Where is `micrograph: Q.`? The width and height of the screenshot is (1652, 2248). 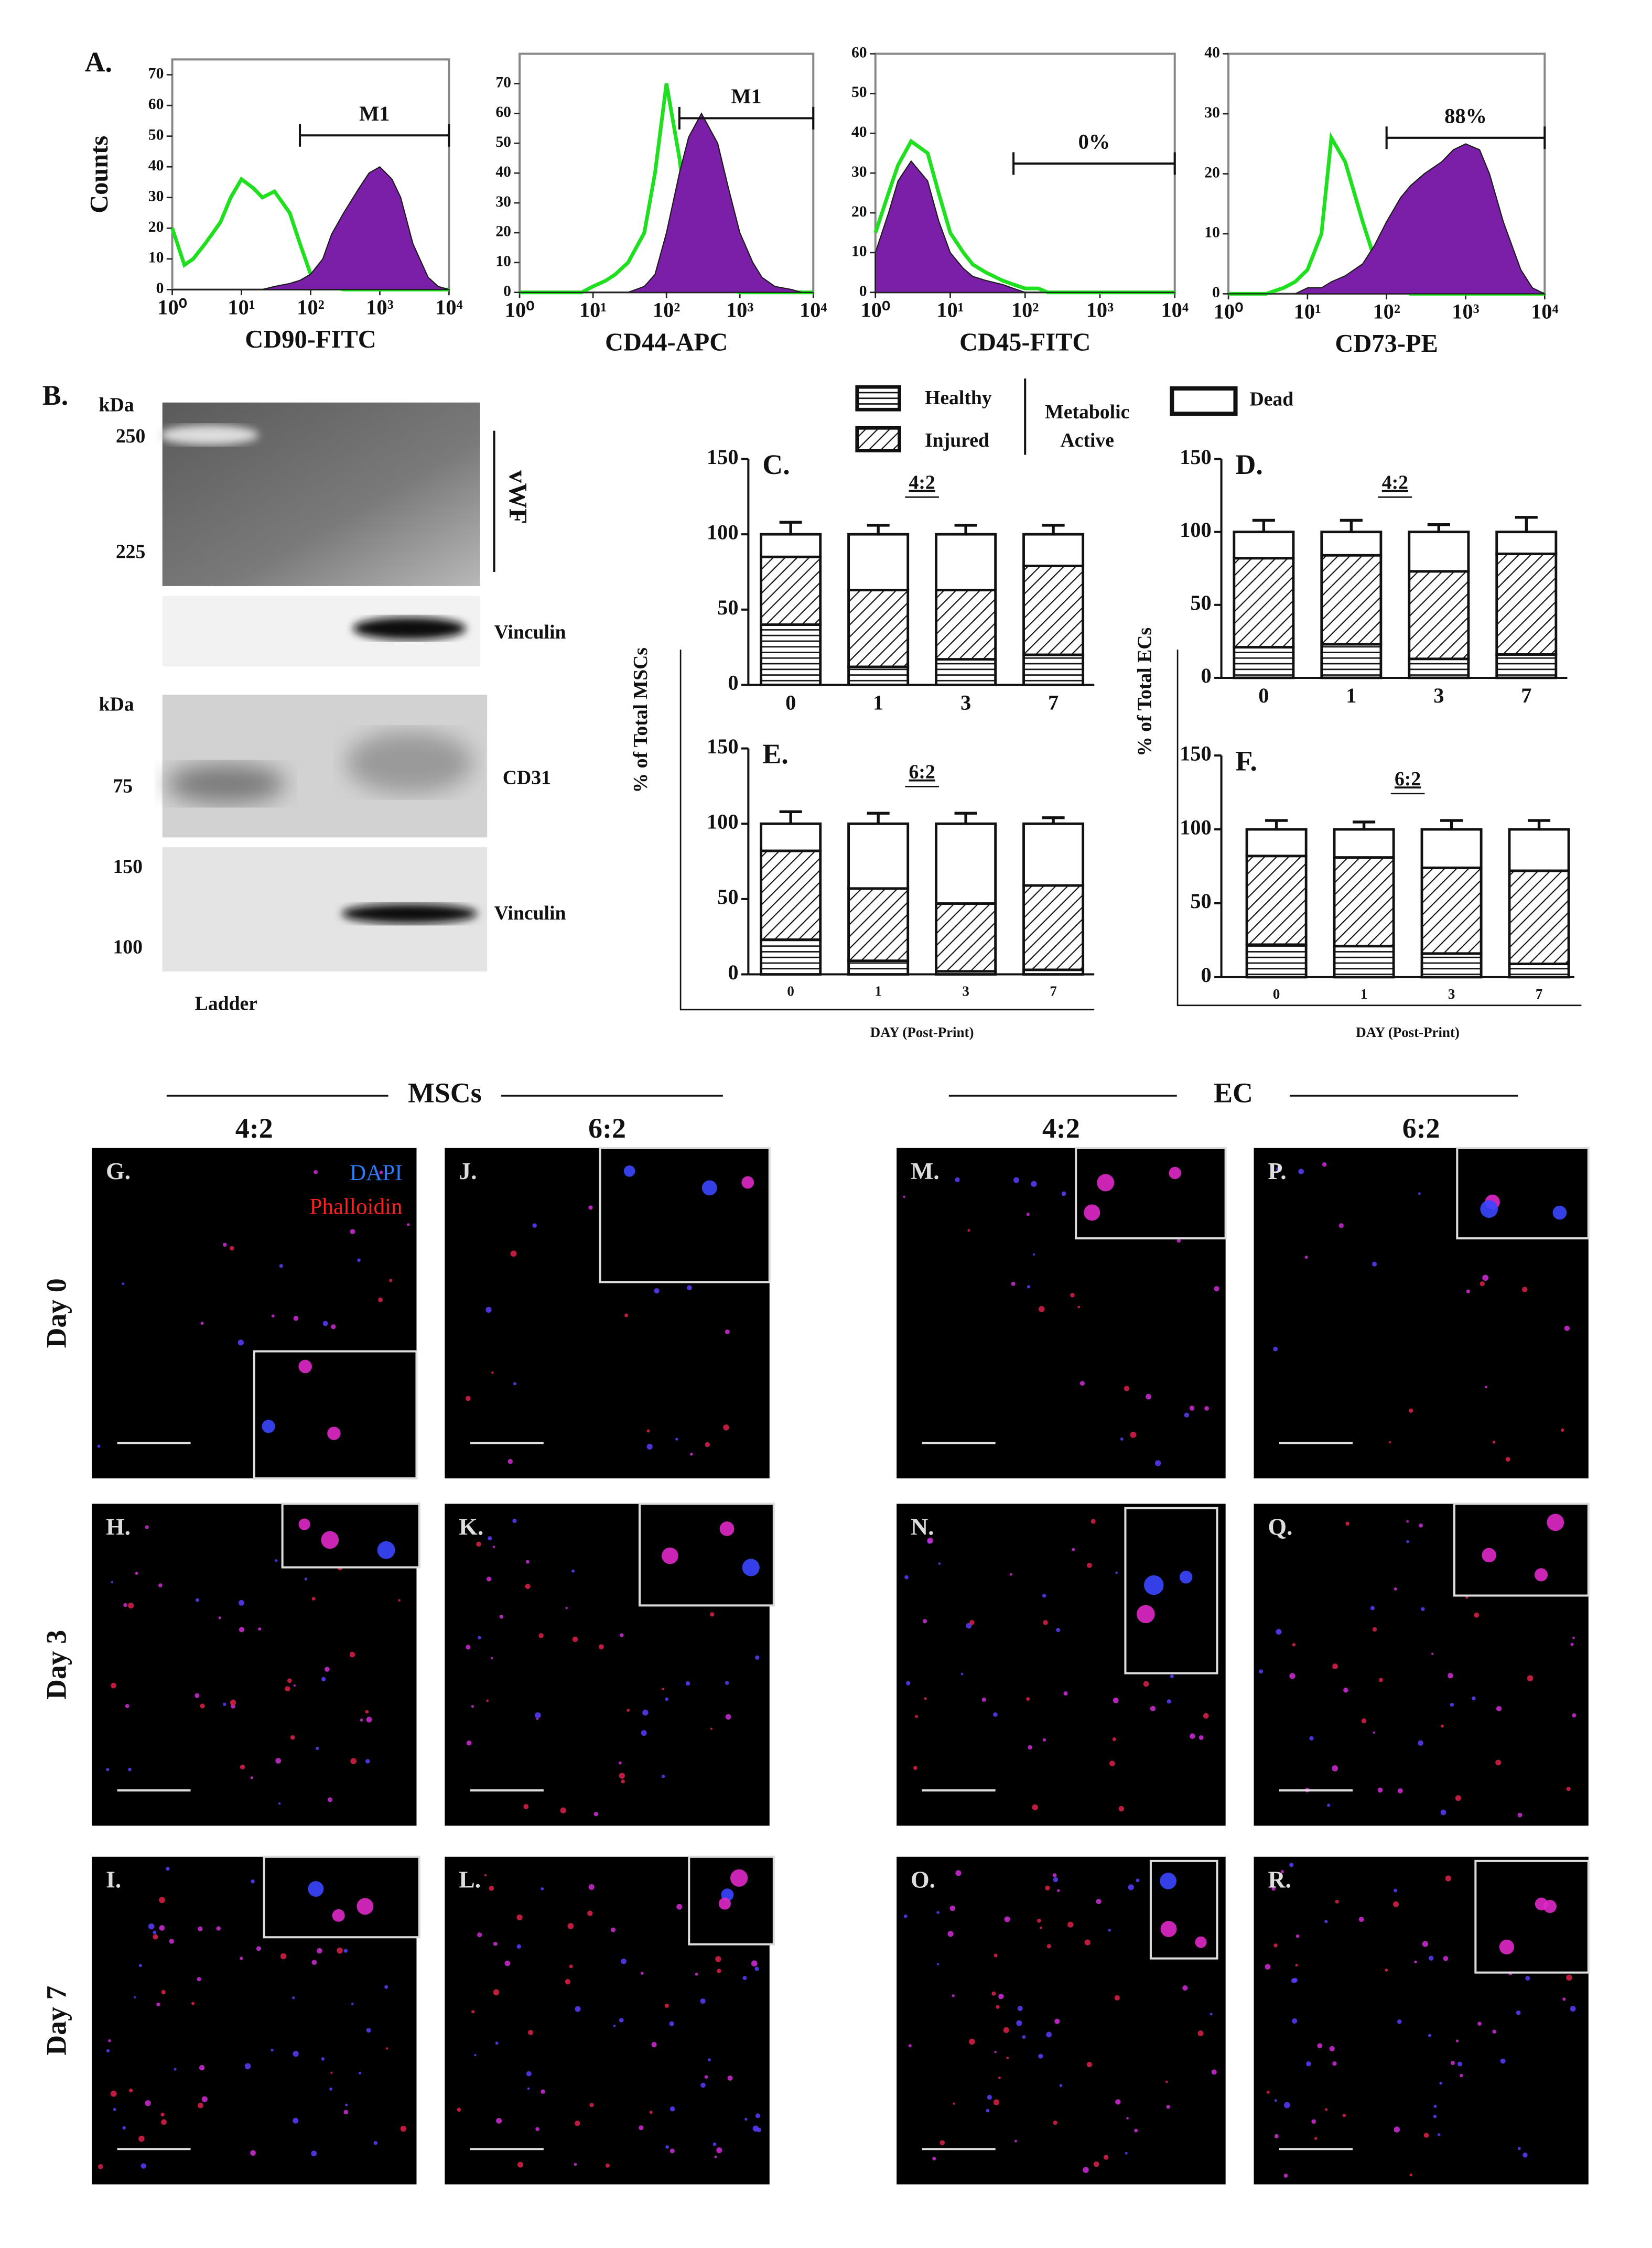
micrograph: Q. is located at coordinates (1422, 1664).